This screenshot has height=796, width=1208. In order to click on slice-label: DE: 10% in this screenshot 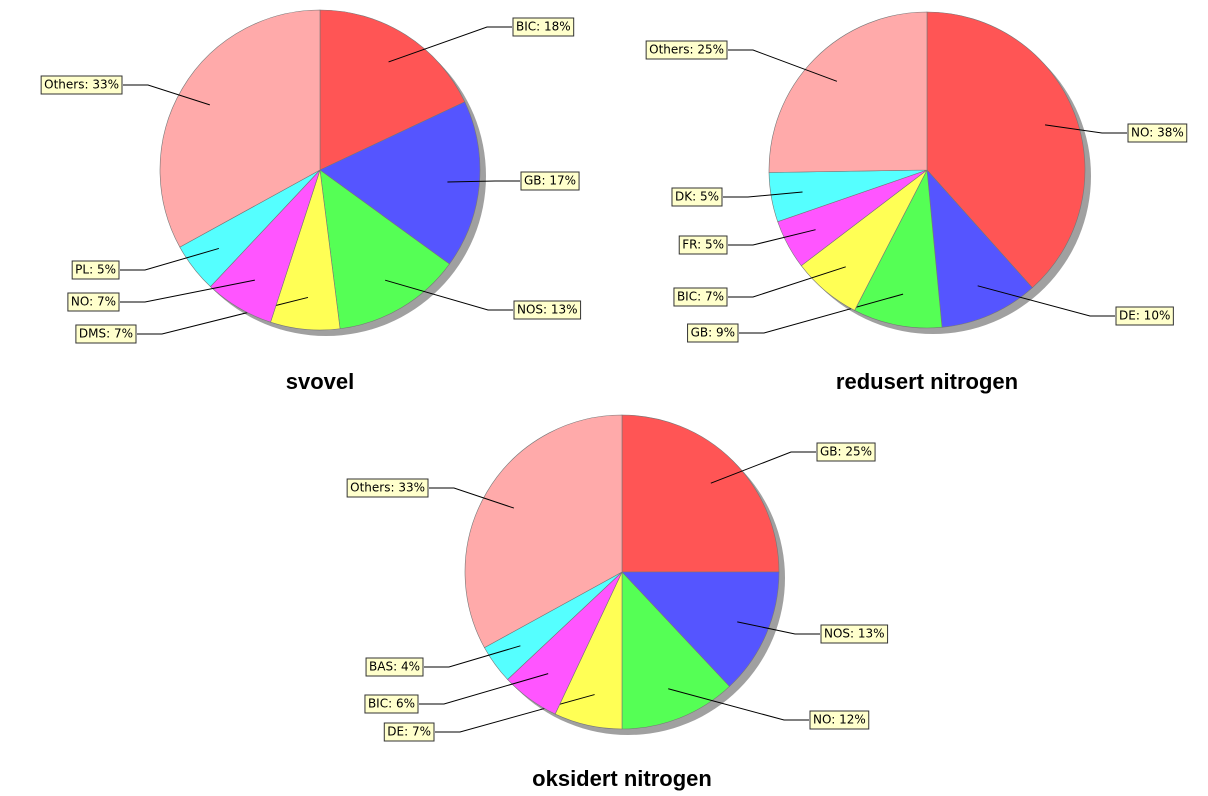, I will do `click(1144, 316)`.